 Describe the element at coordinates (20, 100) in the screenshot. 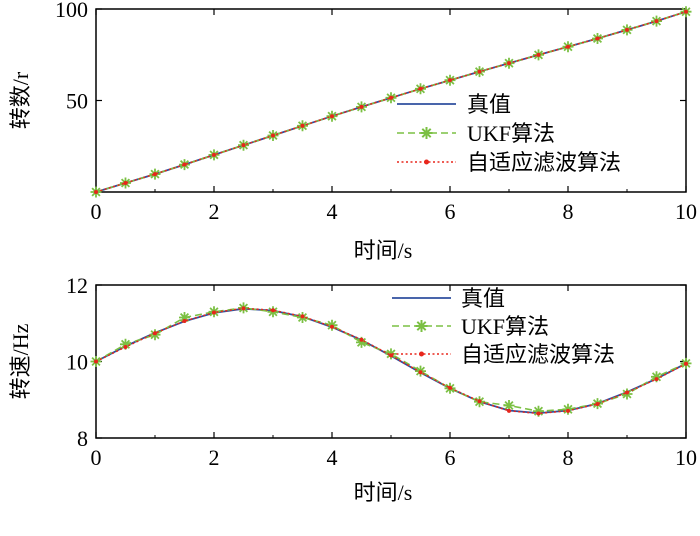

I see `y-axis-label: 转数/r` at that location.